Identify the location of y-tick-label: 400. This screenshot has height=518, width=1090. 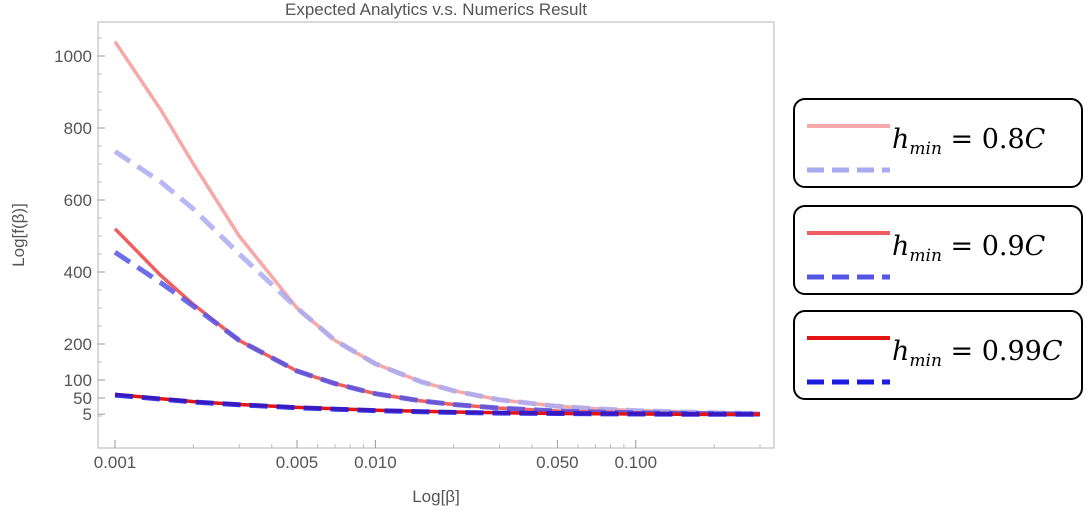
(78, 272).